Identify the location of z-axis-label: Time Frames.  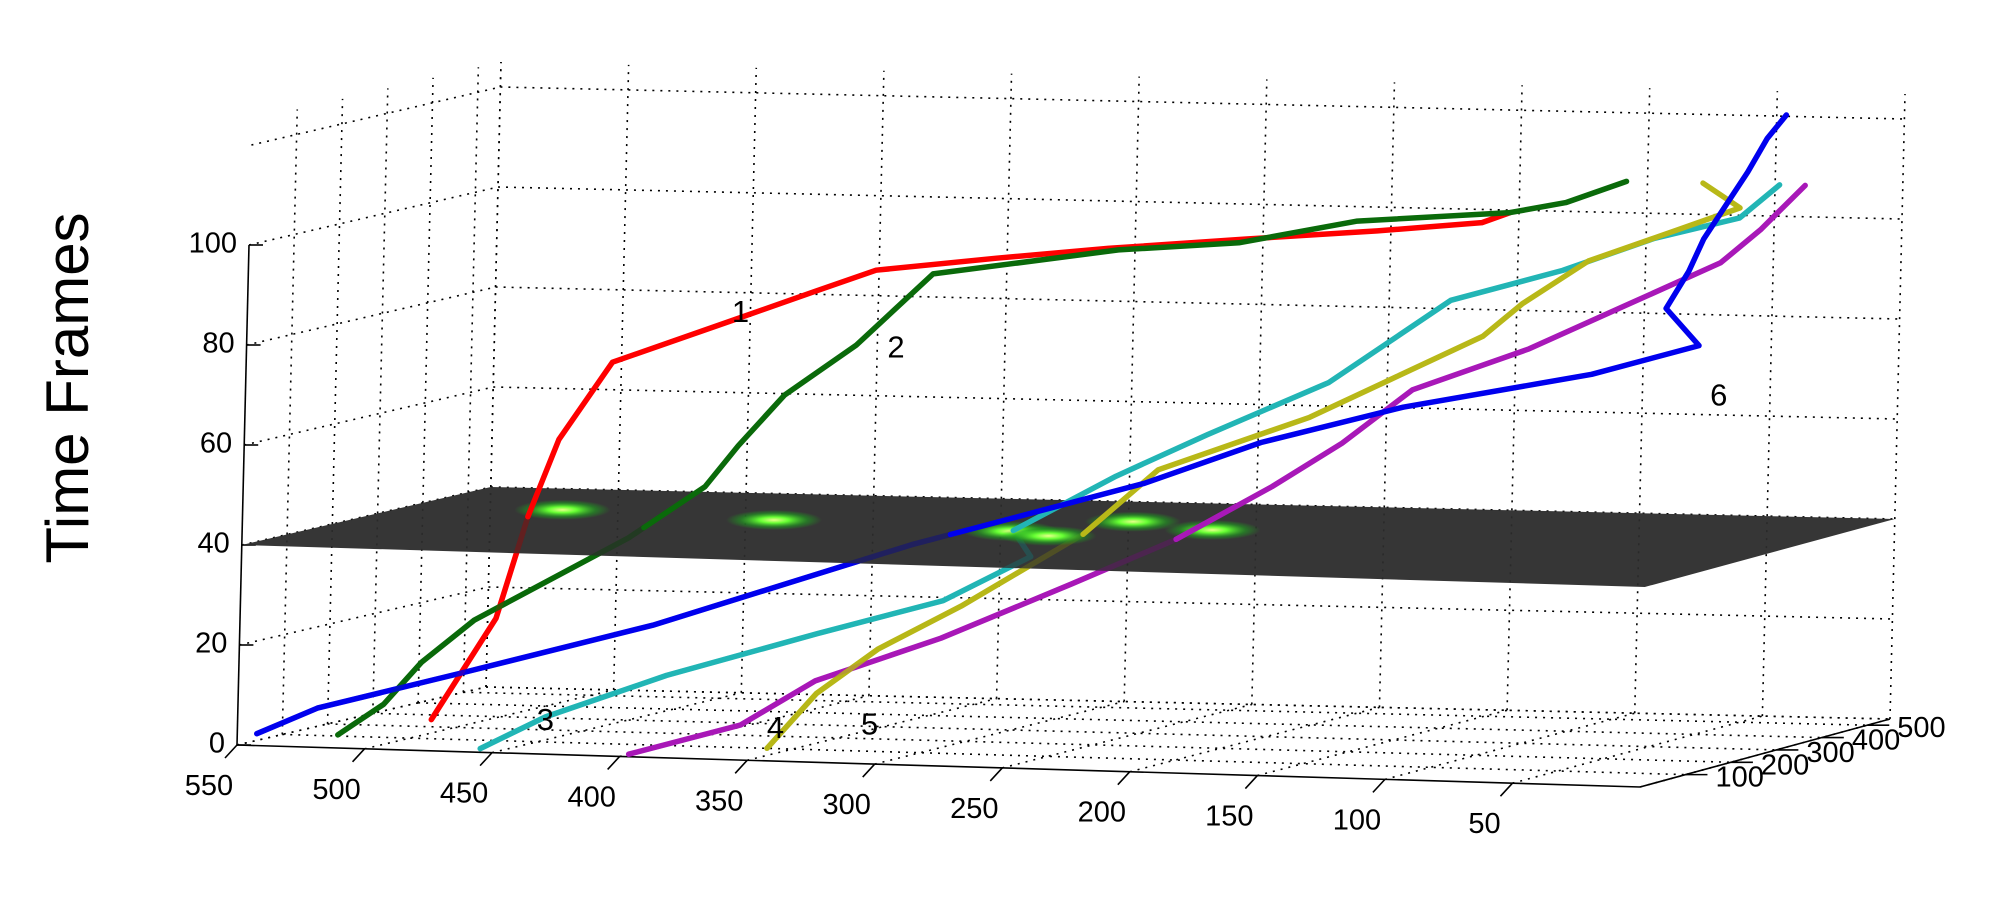
(67, 387).